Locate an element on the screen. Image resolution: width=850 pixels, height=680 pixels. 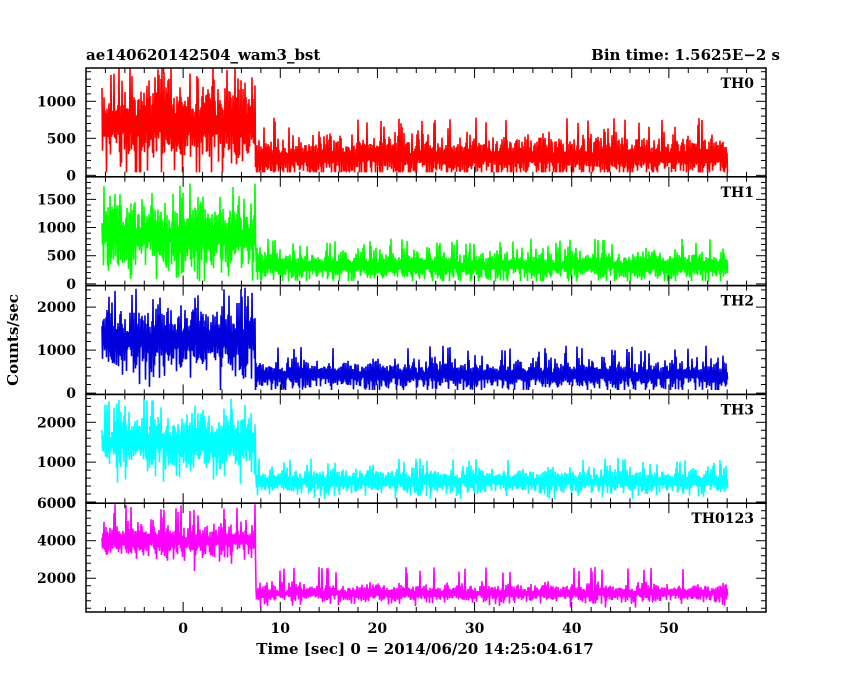
light-curve-th1 is located at coordinates (415, 232).